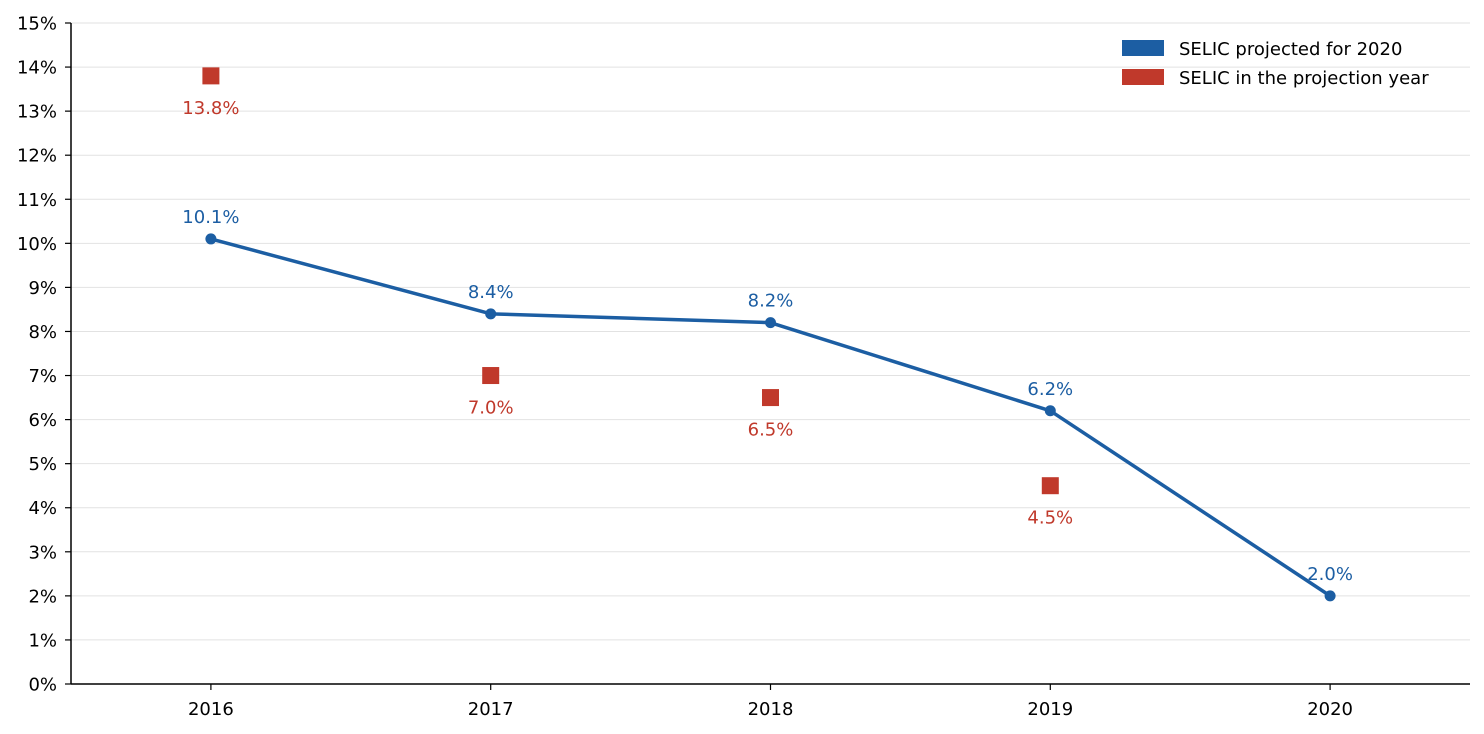 The height and width of the screenshot is (734, 1484). What do you see at coordinates (37, 24) in the screenshot?
I see `y-tick-label: 15%` at bounding box center [37, 24].